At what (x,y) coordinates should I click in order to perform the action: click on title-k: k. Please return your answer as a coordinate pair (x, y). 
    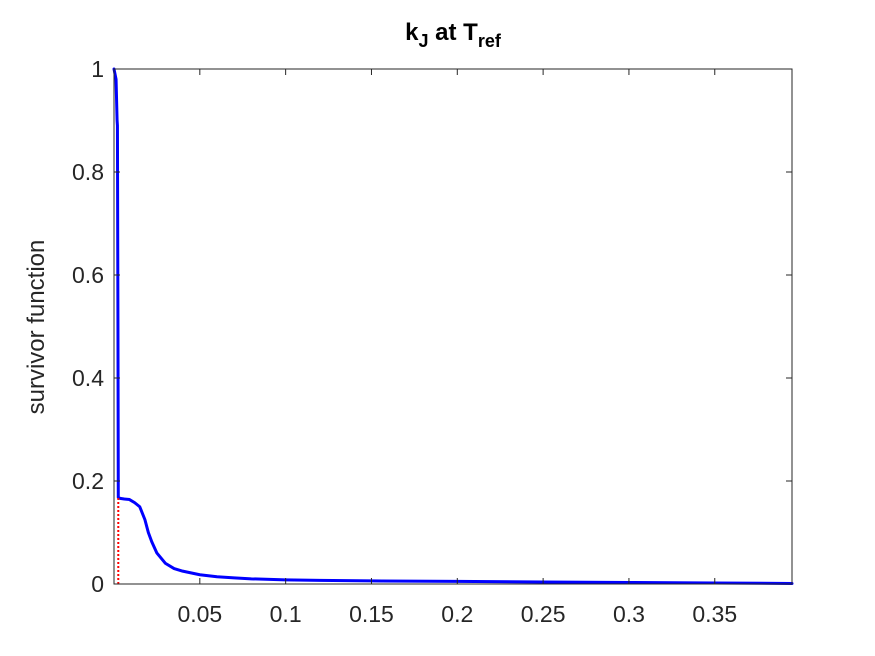
    Looking at the image, I should click on (412, 32).